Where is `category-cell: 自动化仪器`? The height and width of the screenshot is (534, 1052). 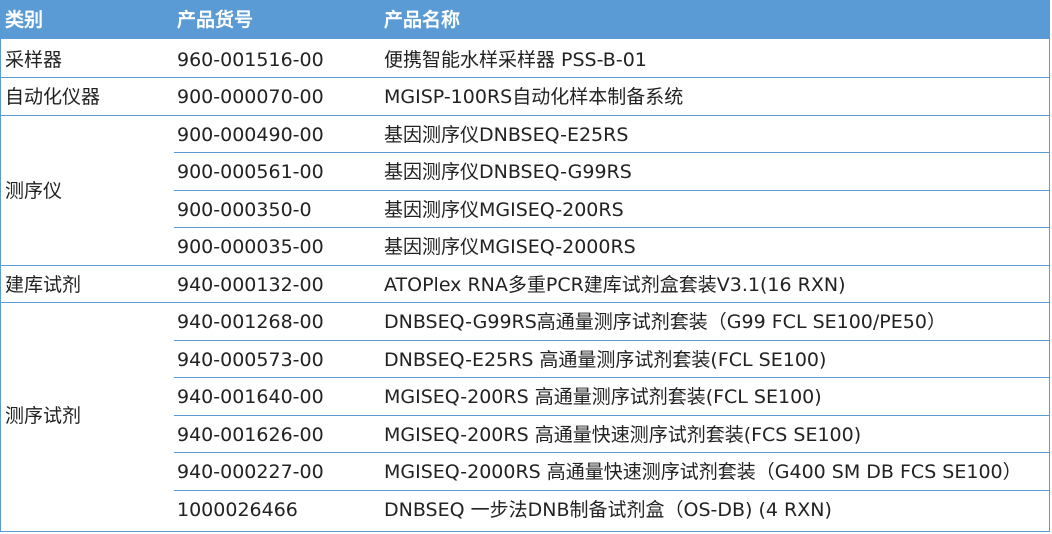
category-cell: 自动化仪器 is located at coordinates (53, 97).